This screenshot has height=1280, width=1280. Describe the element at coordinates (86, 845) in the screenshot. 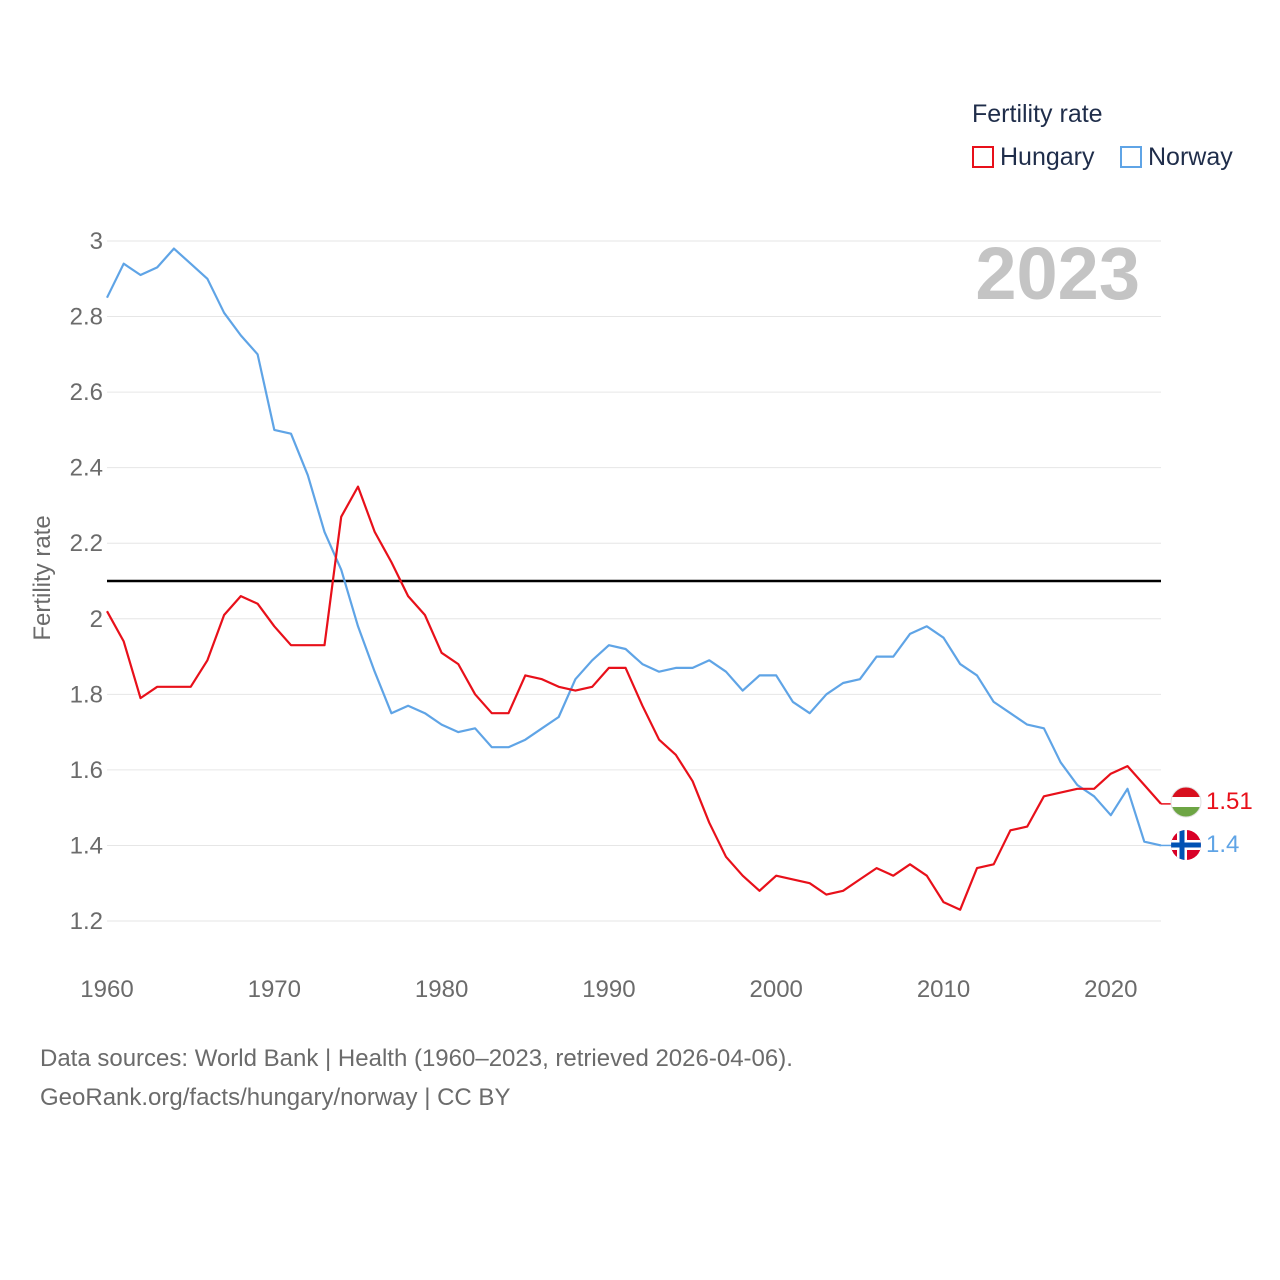

I see `y-tick-label: 1.4` at that location.